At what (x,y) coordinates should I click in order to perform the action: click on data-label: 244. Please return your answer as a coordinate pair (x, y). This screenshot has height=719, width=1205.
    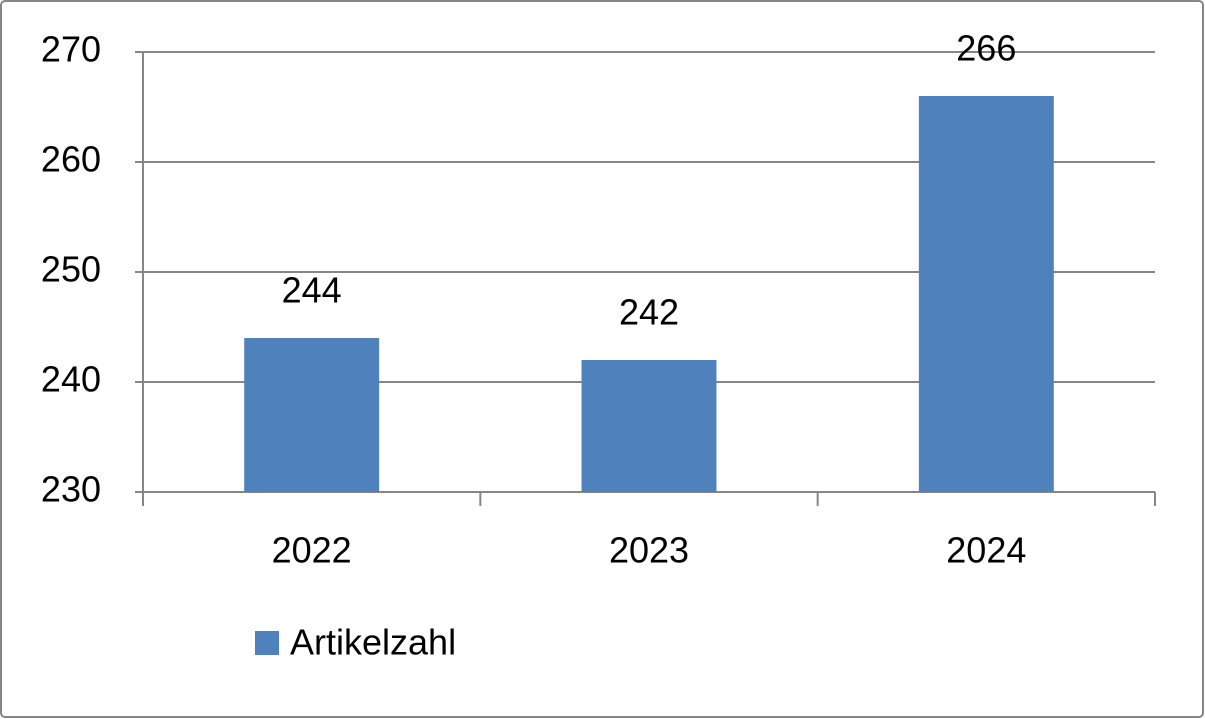
    Looking at the image, I should click on (312, 290).